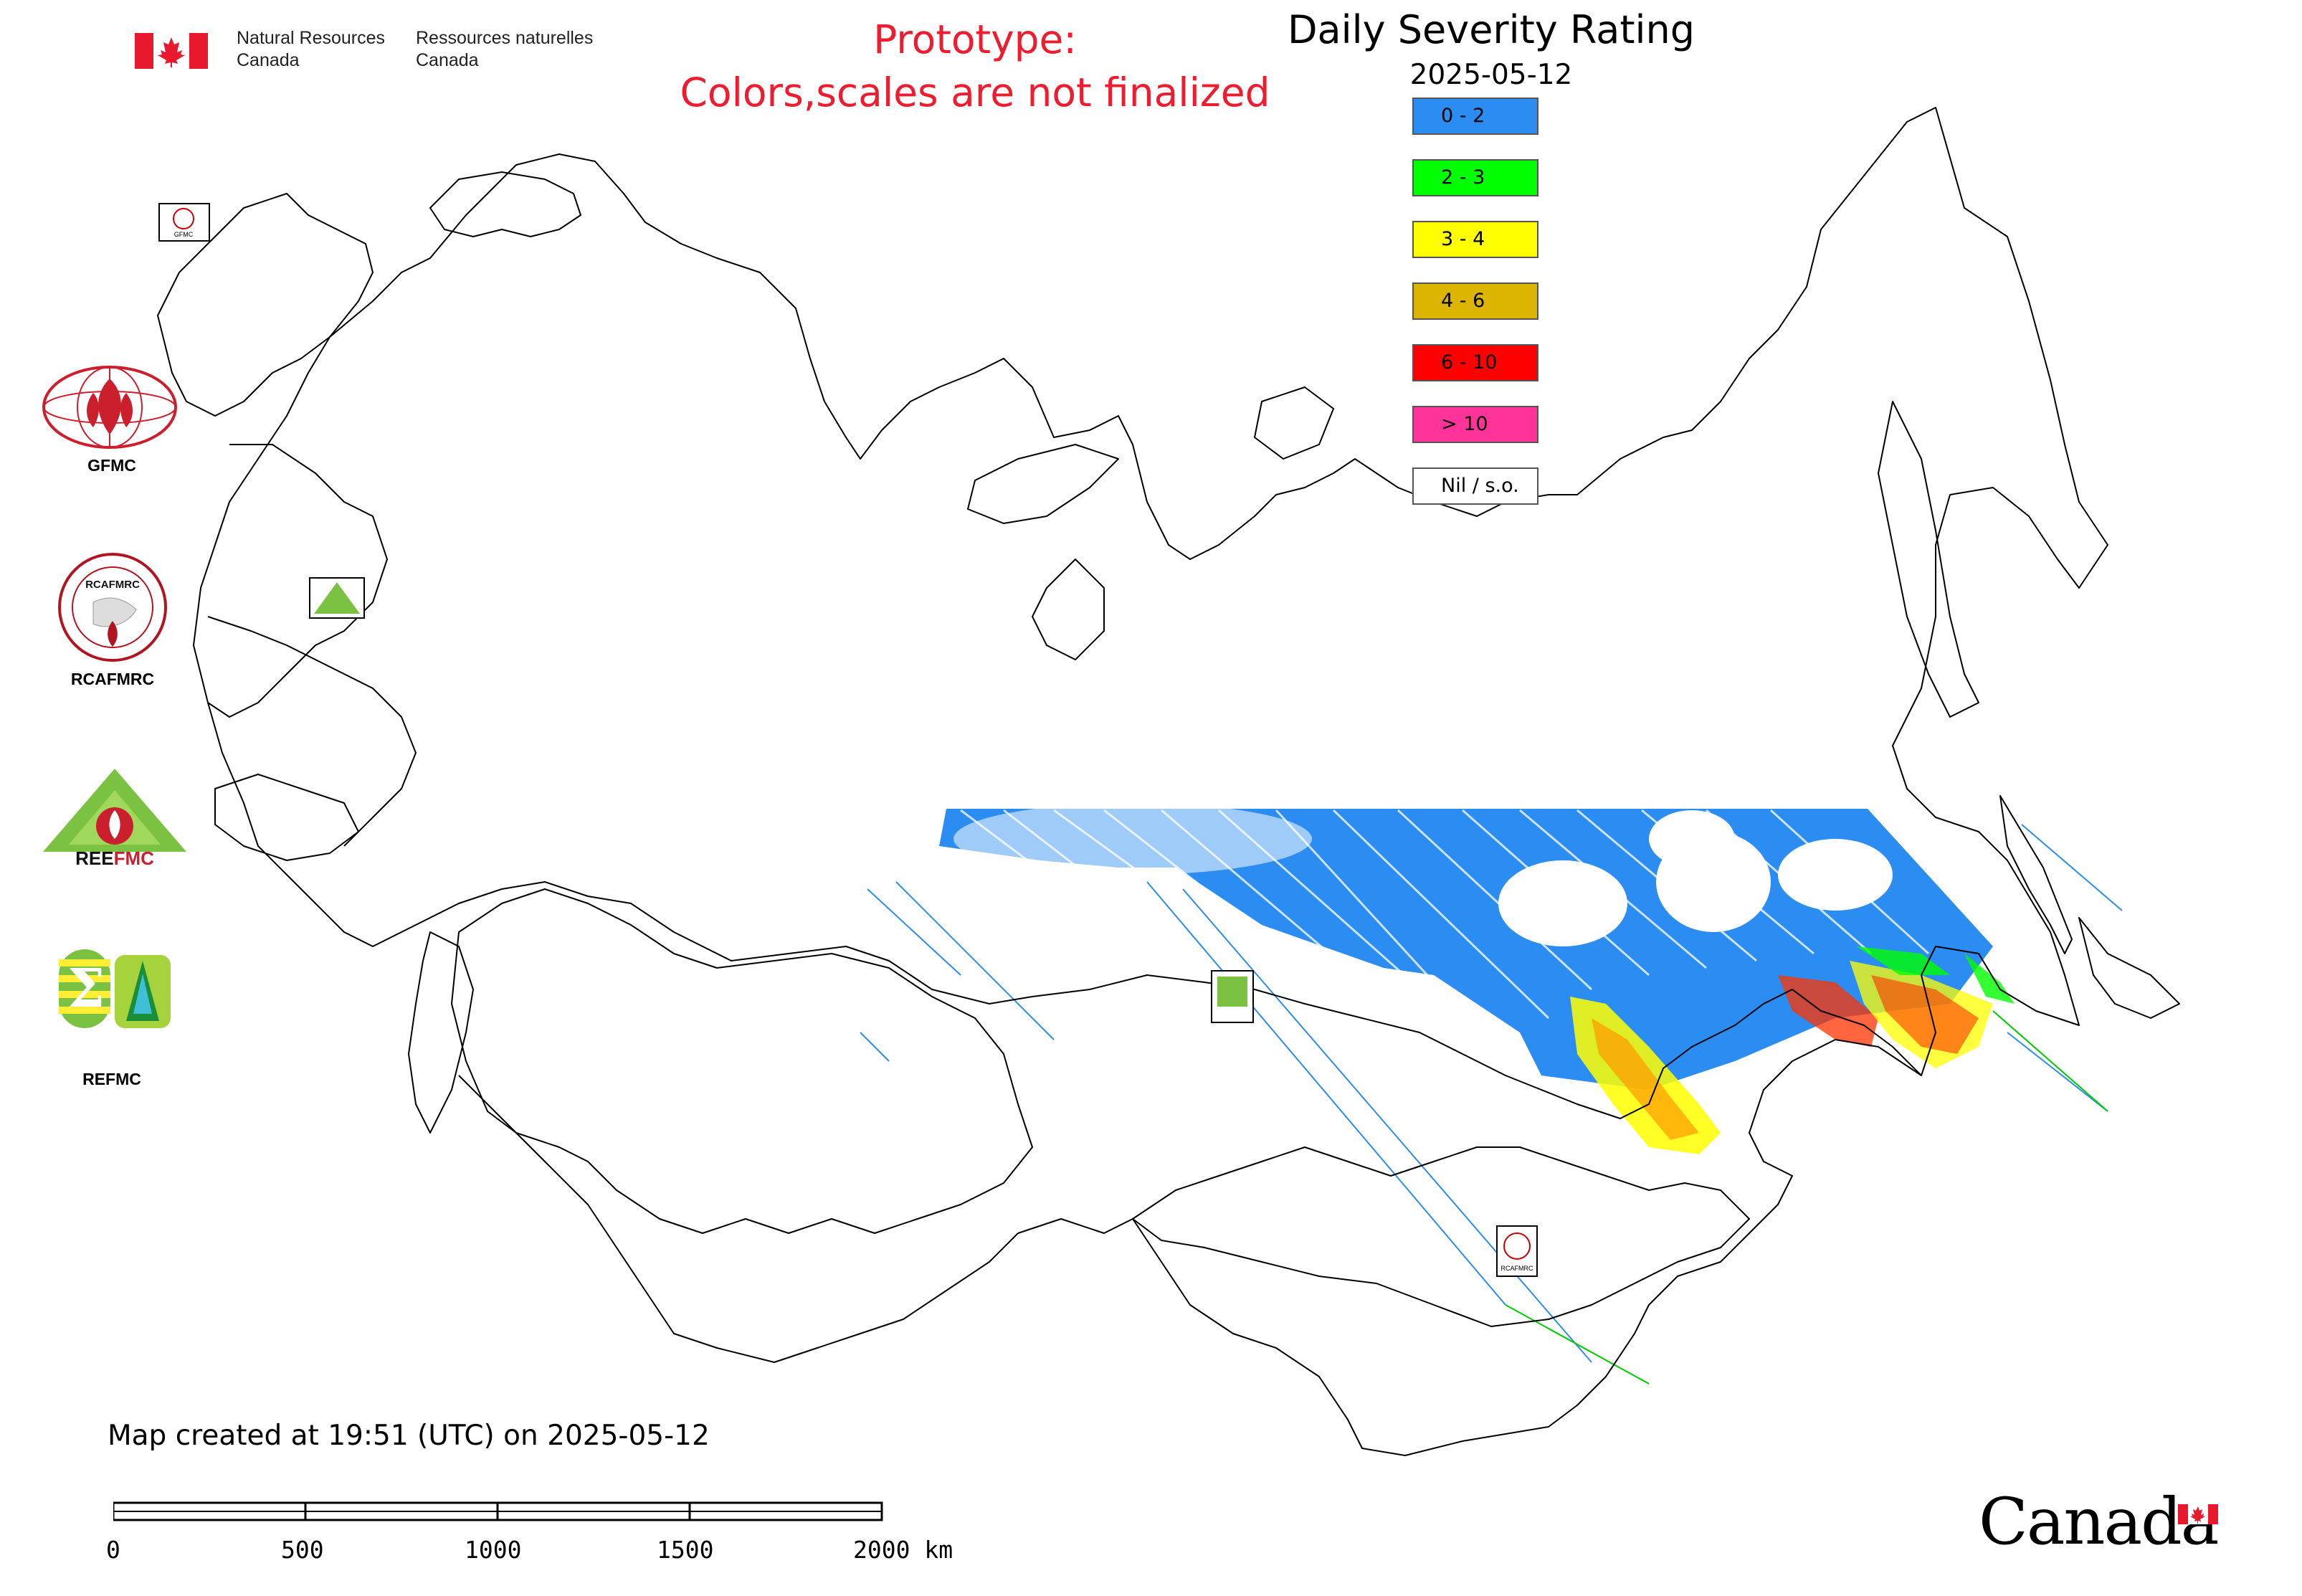 The width and height of the screenshot is (2302, 1596). Describe the element at coordinates (537, 1534) in the screenshot. I see `scale-bar: 0 500 1000 1500 2000 km` at that location.